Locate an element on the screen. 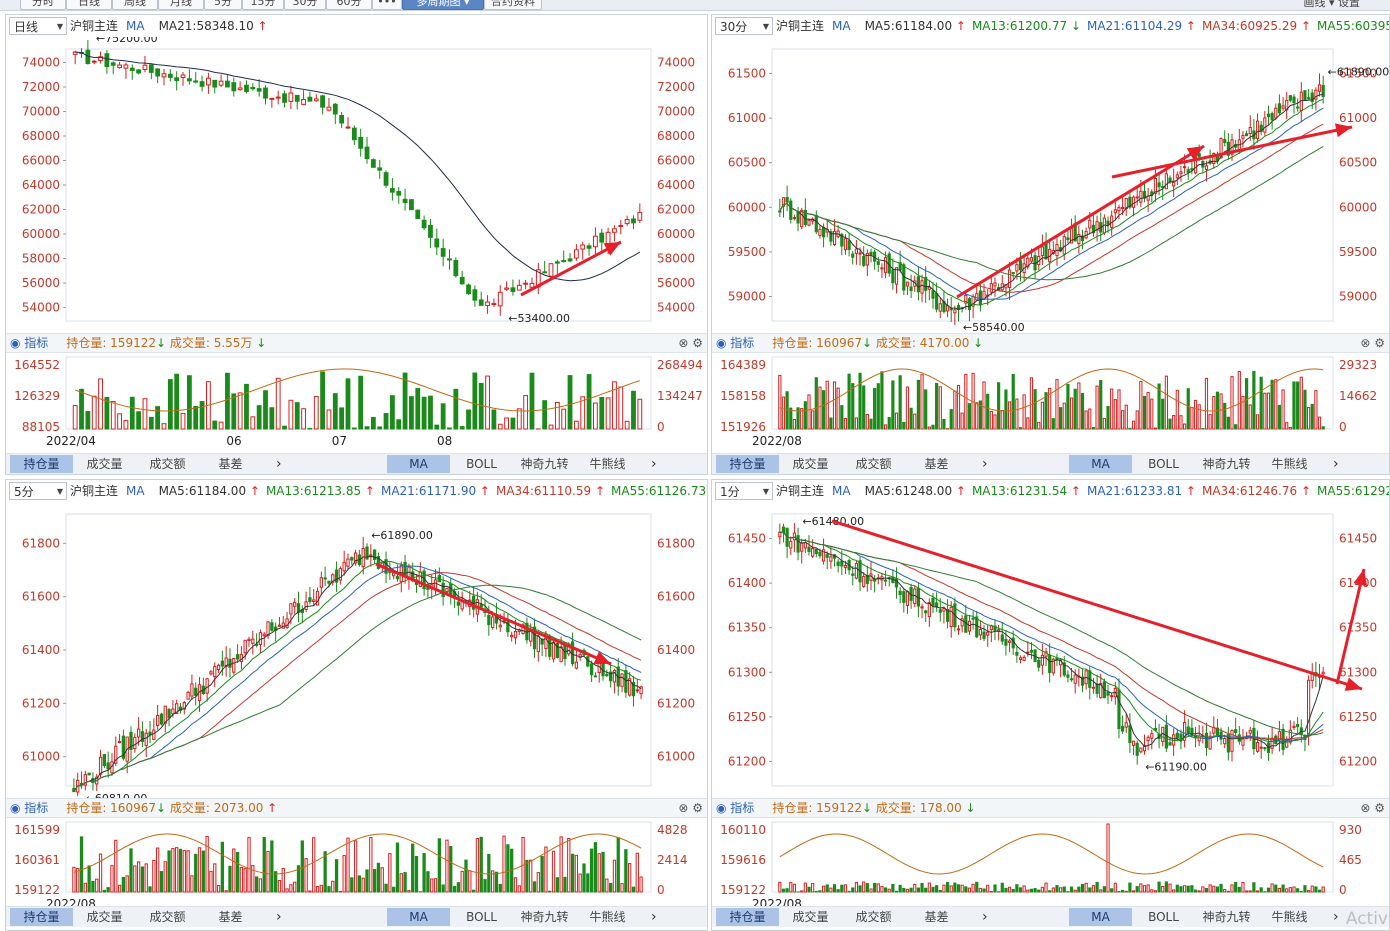  toolbar-button-9: 多周期图 ▾ is located at coordinates (443, 5).